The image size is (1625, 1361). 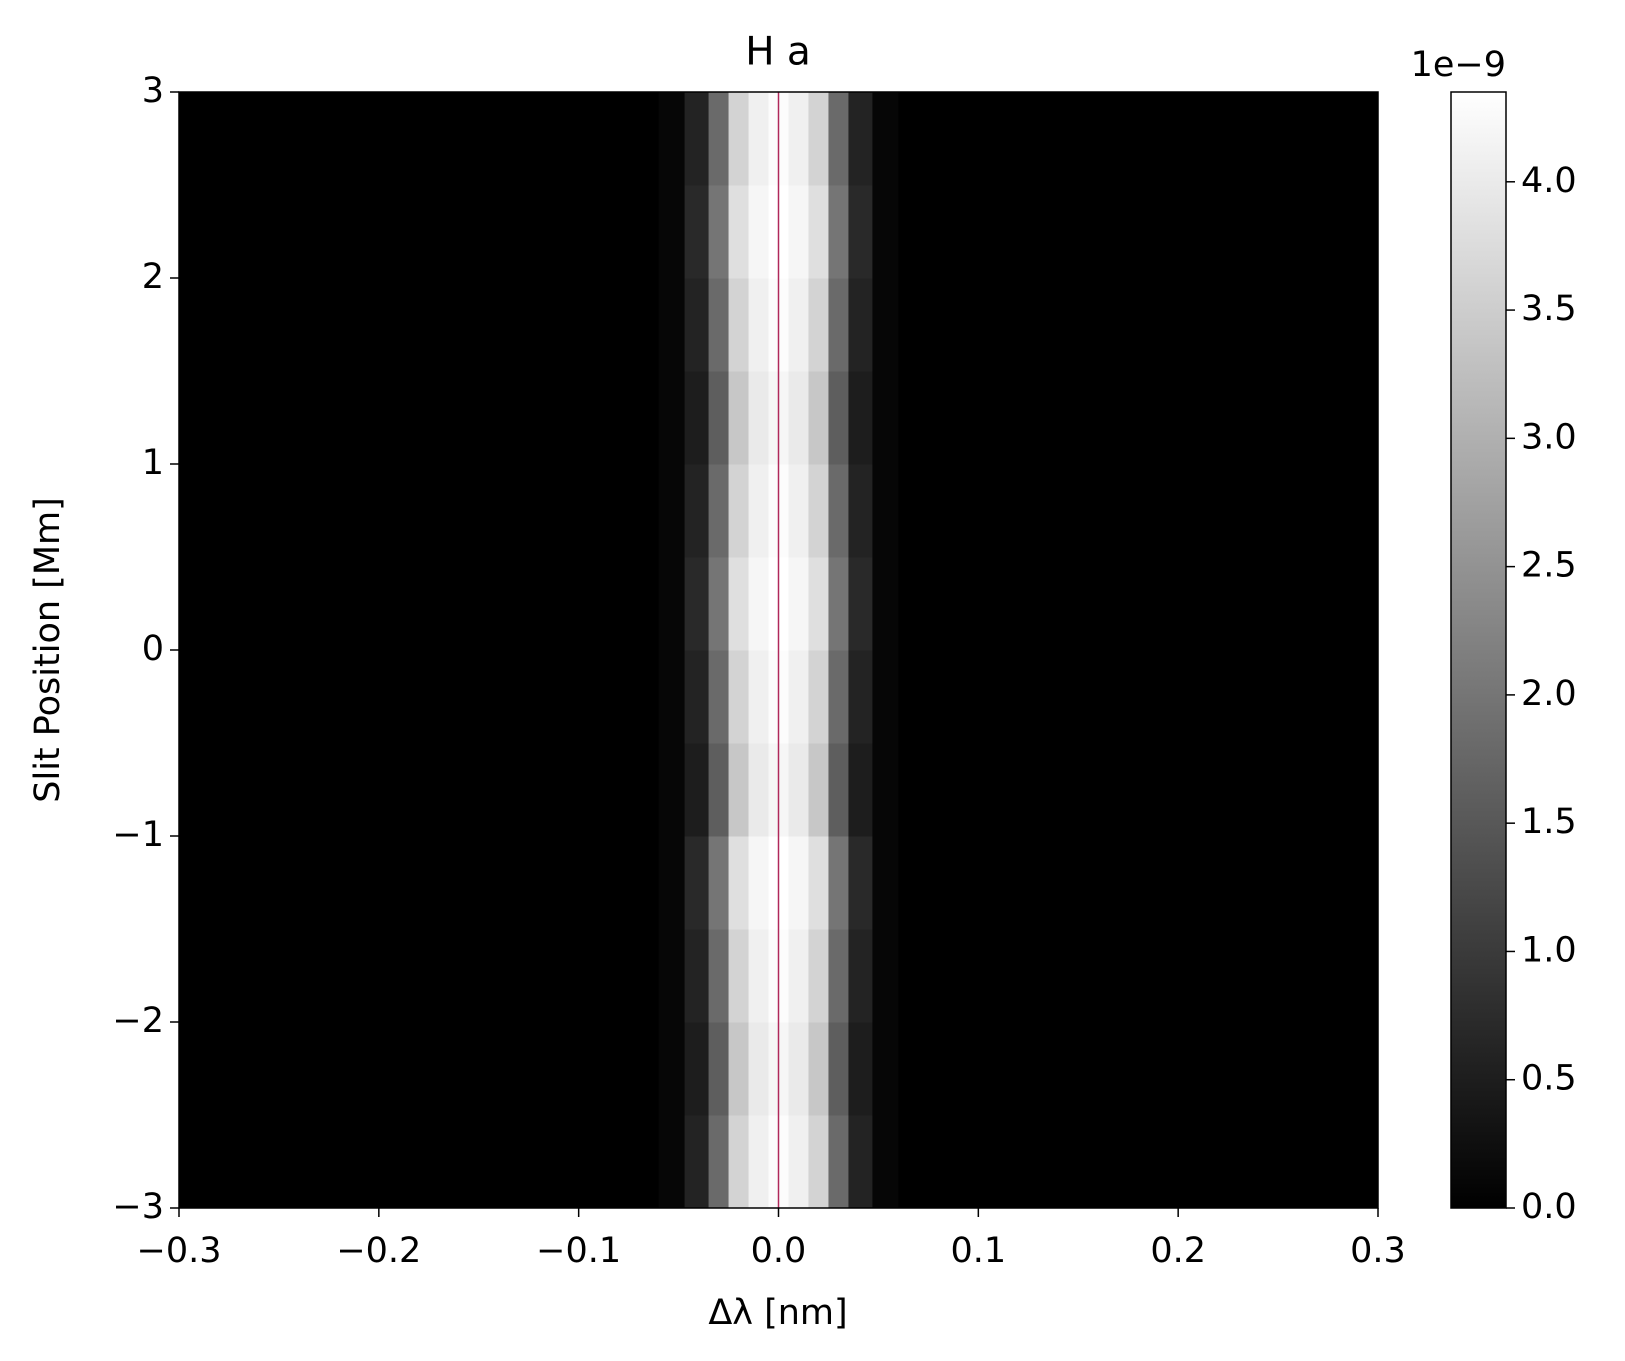 I want to click on y-axis-label: Slit Position [Mm], so click(x=48, y=650).